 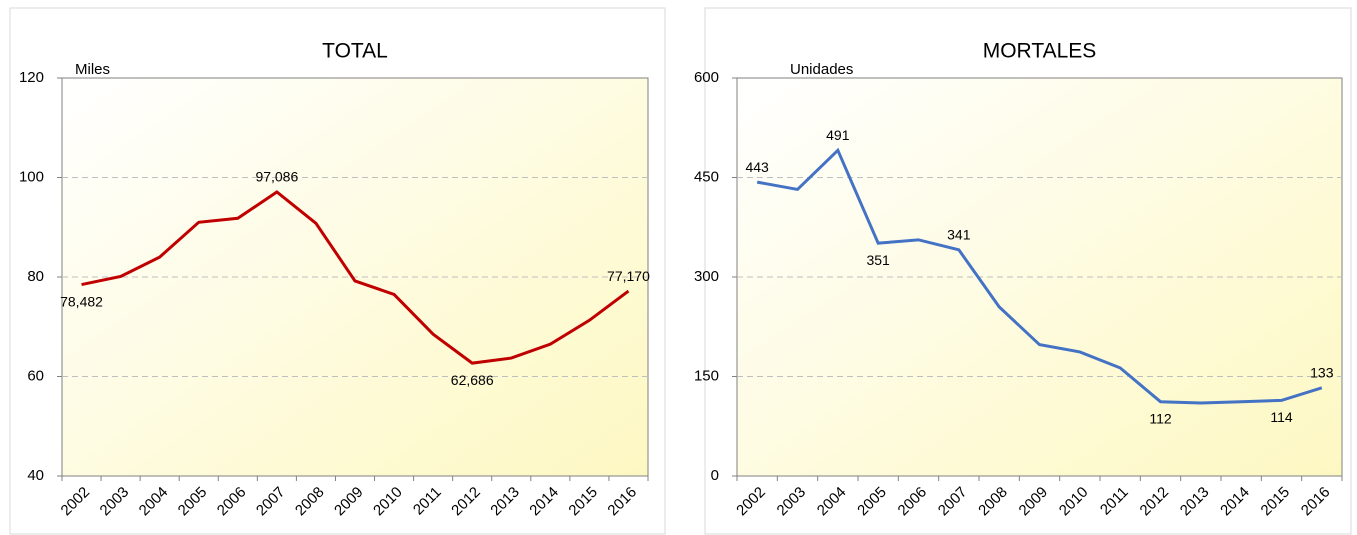 I want to click on data-label: 443, so click(x=757, y=167).